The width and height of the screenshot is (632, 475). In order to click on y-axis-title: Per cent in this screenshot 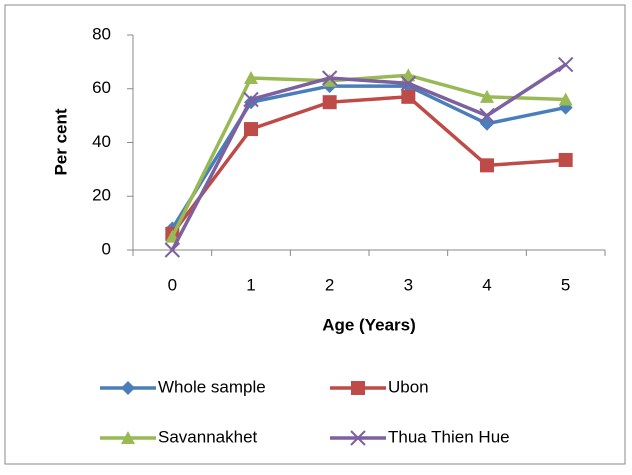, I will do `click(60, 141)`.